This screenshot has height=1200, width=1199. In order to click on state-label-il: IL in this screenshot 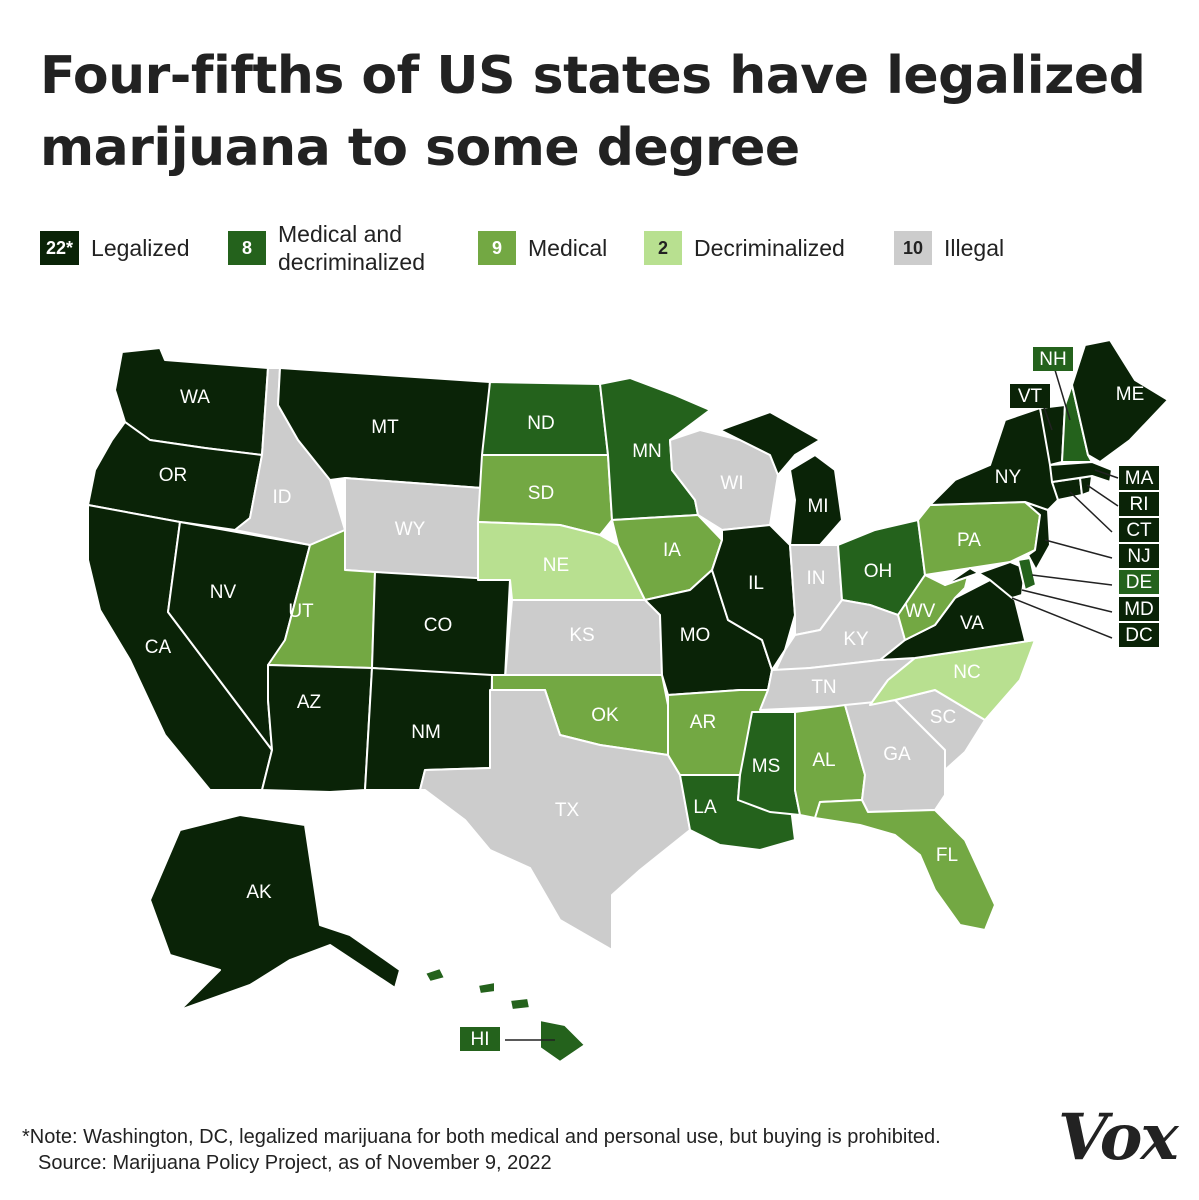, I will do `click(756, 583)`.